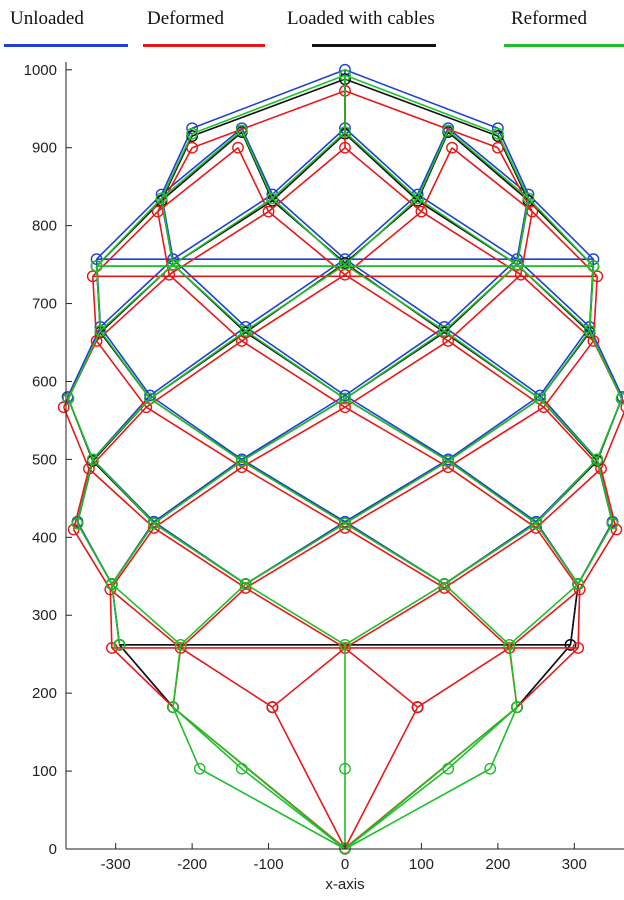  What do you see at coordinates (47, 18) in the screenshot?
I see `legend-label-unloaded: Unloaded` at bounding box center [47, 18].